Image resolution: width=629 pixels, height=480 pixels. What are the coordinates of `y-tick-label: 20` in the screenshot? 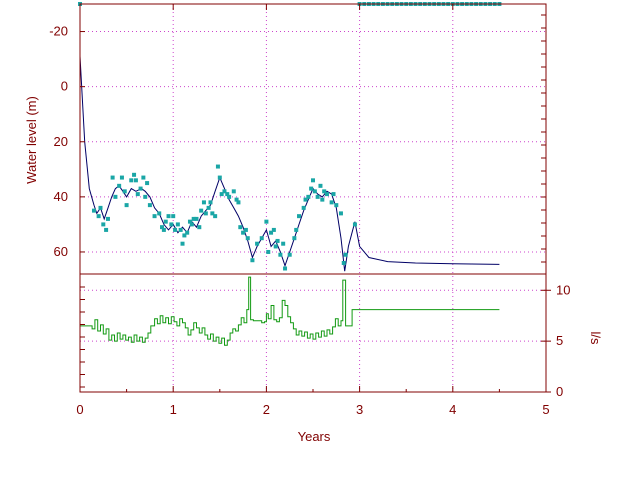 It's located at (61, 141).